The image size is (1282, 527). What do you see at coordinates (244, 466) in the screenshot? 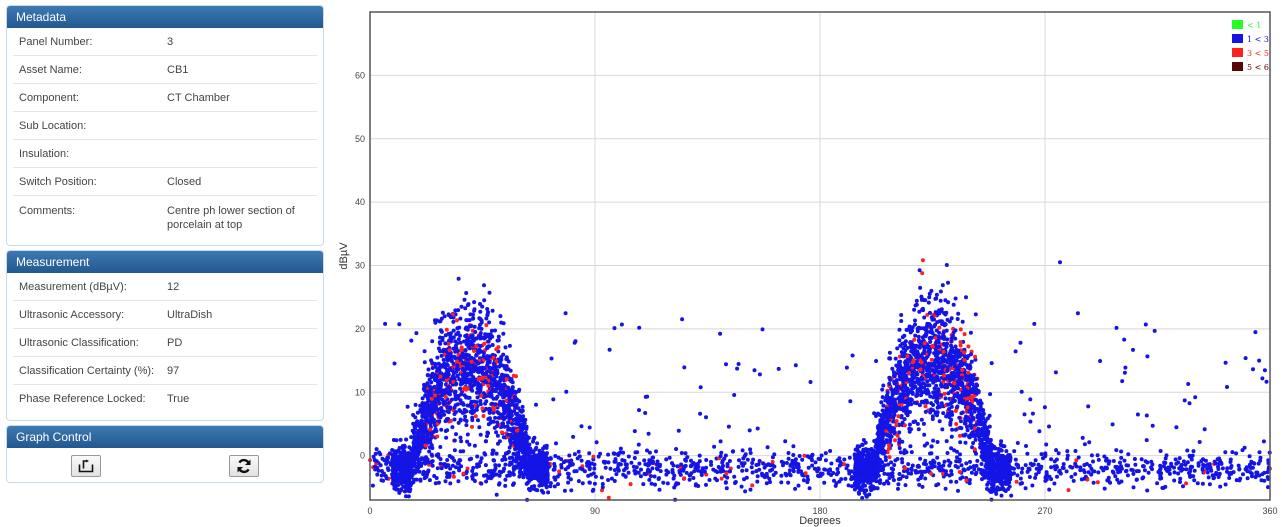
I see `refresh-button` at bounding box center [244, 466].